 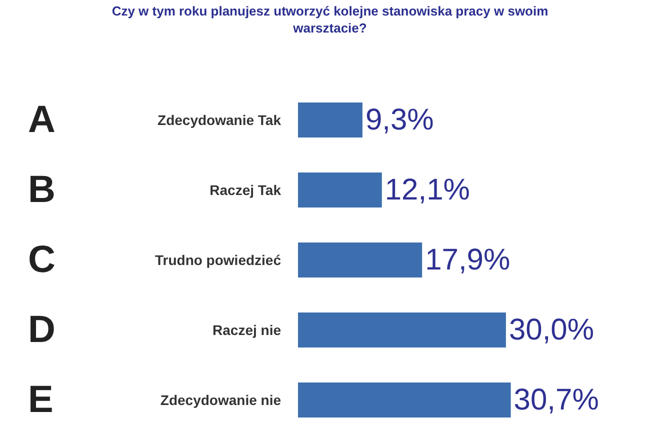 I want to click on text: A, so click(x=42, y=120).